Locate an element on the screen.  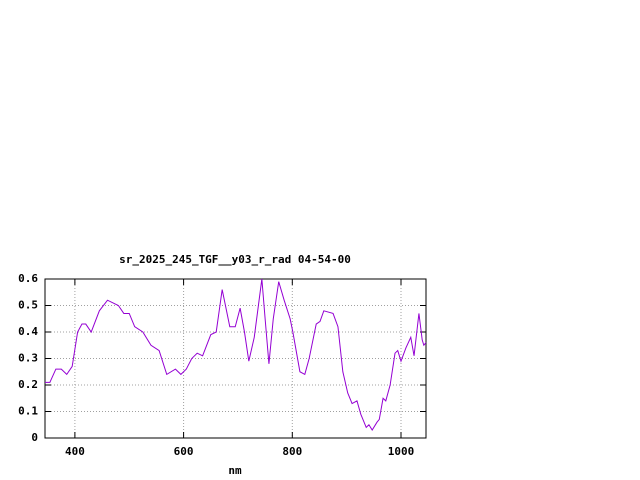
y-tick-label: 0 is located at coordinates (34, 437).